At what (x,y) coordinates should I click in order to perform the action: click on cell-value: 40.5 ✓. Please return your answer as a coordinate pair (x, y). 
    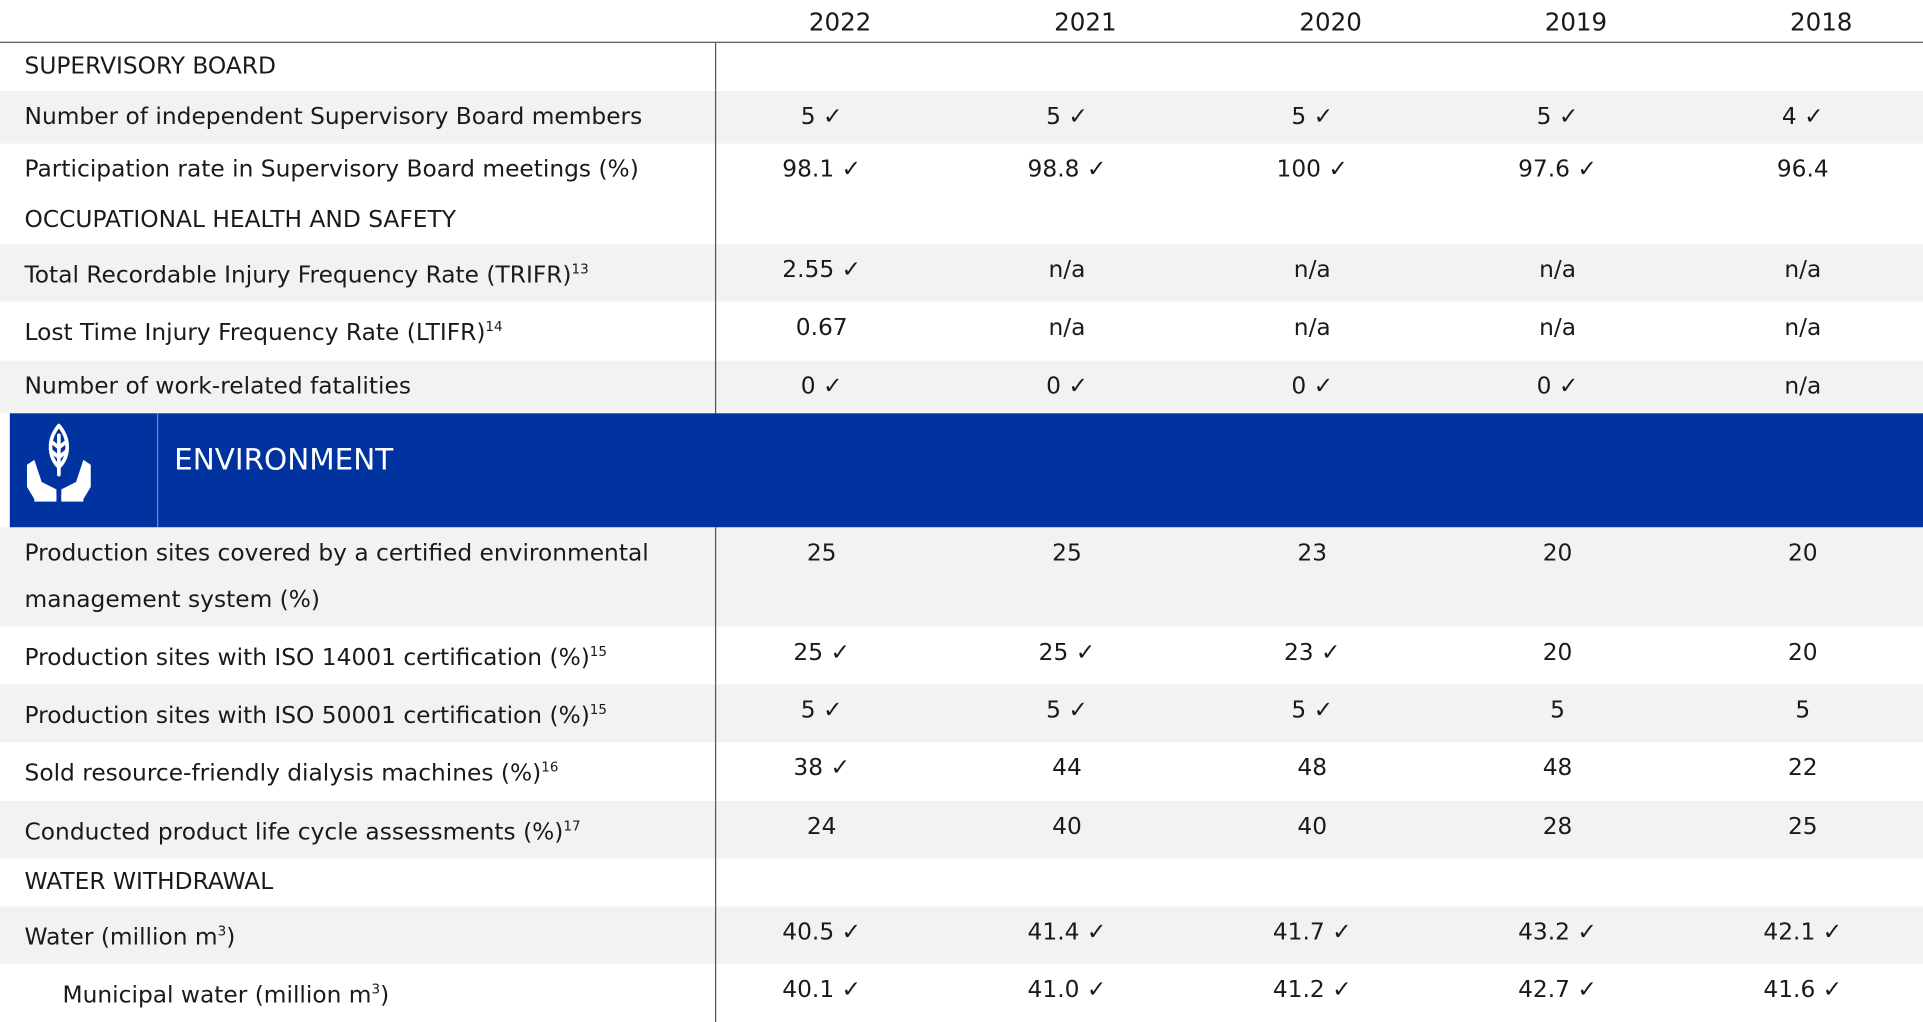
    Looking at the image, I should click on (822, 932).